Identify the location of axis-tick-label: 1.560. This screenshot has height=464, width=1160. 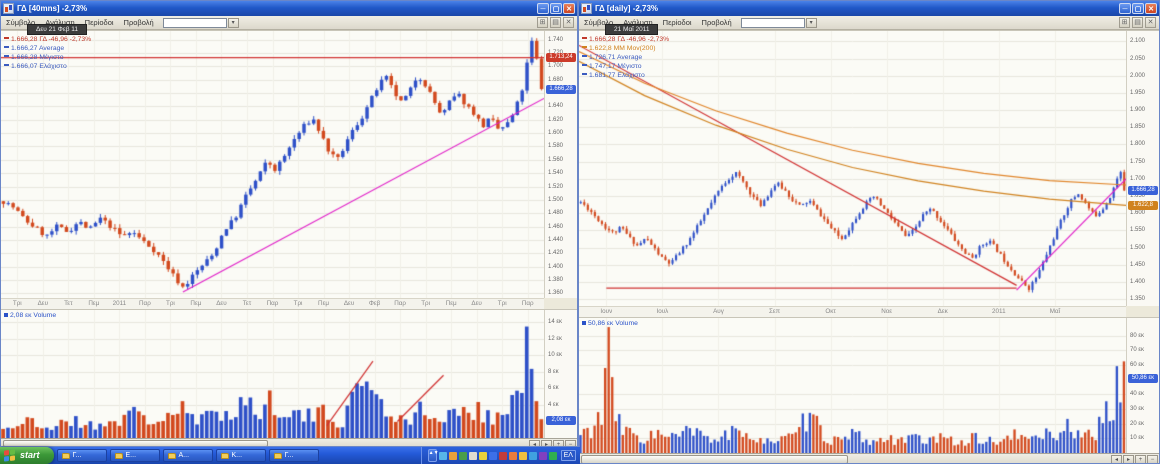
(556, 159).